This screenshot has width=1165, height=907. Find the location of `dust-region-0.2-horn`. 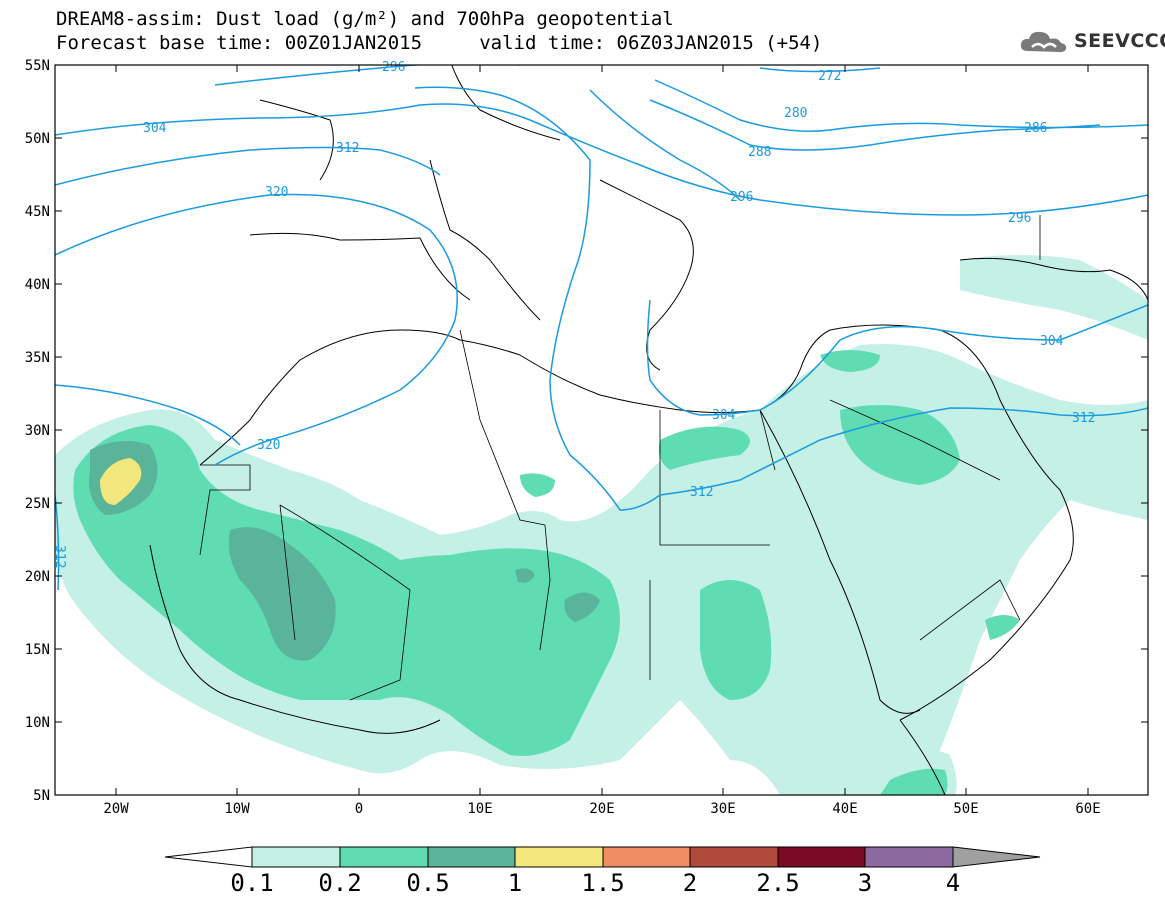

dust-region-0.2-horn is located at coordinates (1002, 627).